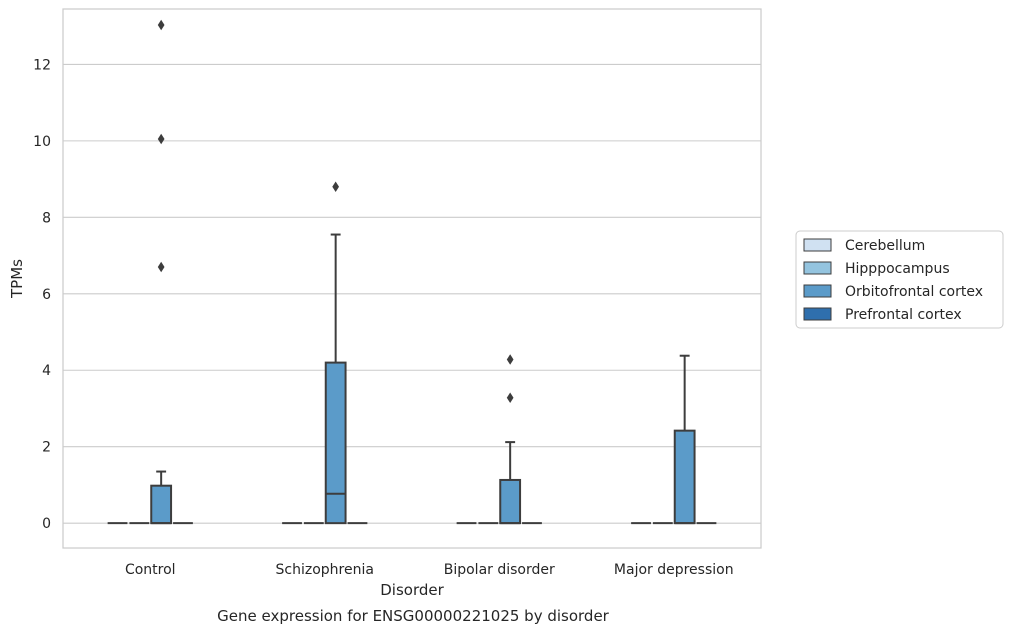 This screenshot has height=634, width=1013. Describe the element at coordinates (46, 295) in the screenshot. I see `y-tick-label: 6` at that location.